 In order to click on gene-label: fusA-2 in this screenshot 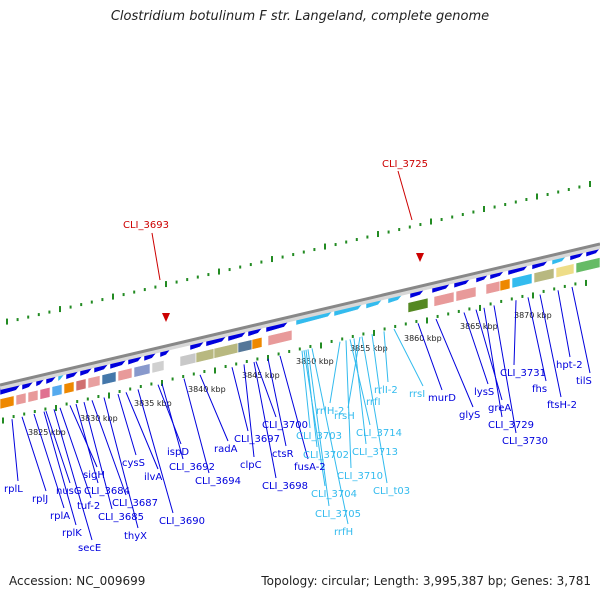, I will do `click(310, 467)`.